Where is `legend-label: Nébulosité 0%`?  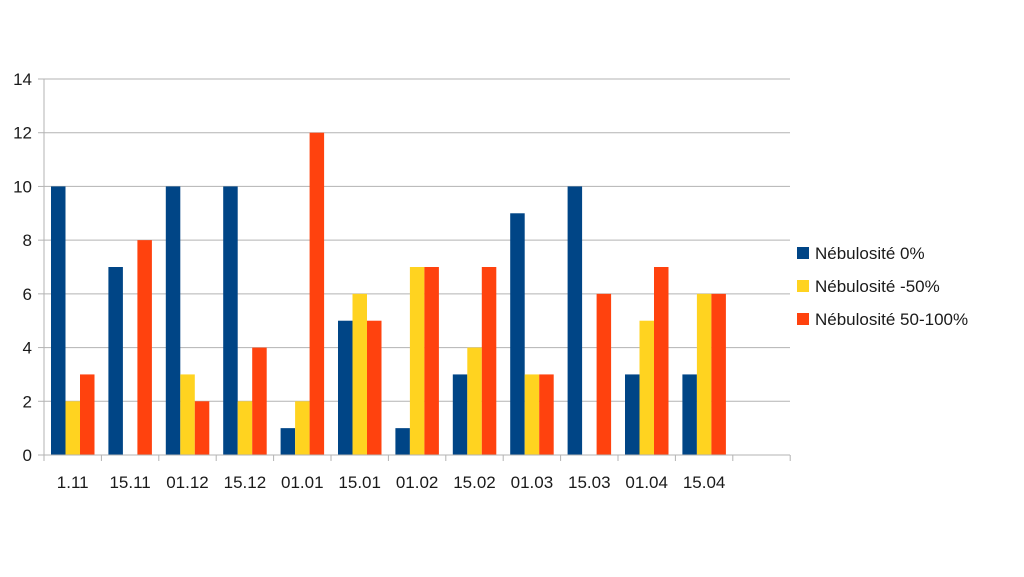
legend-label: Nébulosité 0% is located at coordinates (870, 253).